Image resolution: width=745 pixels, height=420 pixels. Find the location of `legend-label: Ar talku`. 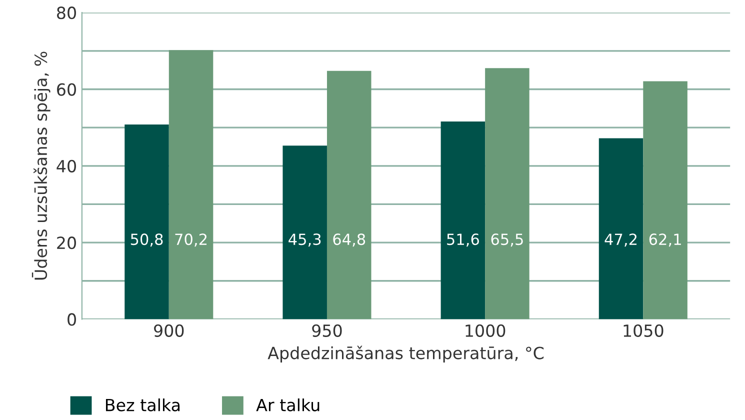

legend-label: Ar talku is located at coordinates (288, 405).